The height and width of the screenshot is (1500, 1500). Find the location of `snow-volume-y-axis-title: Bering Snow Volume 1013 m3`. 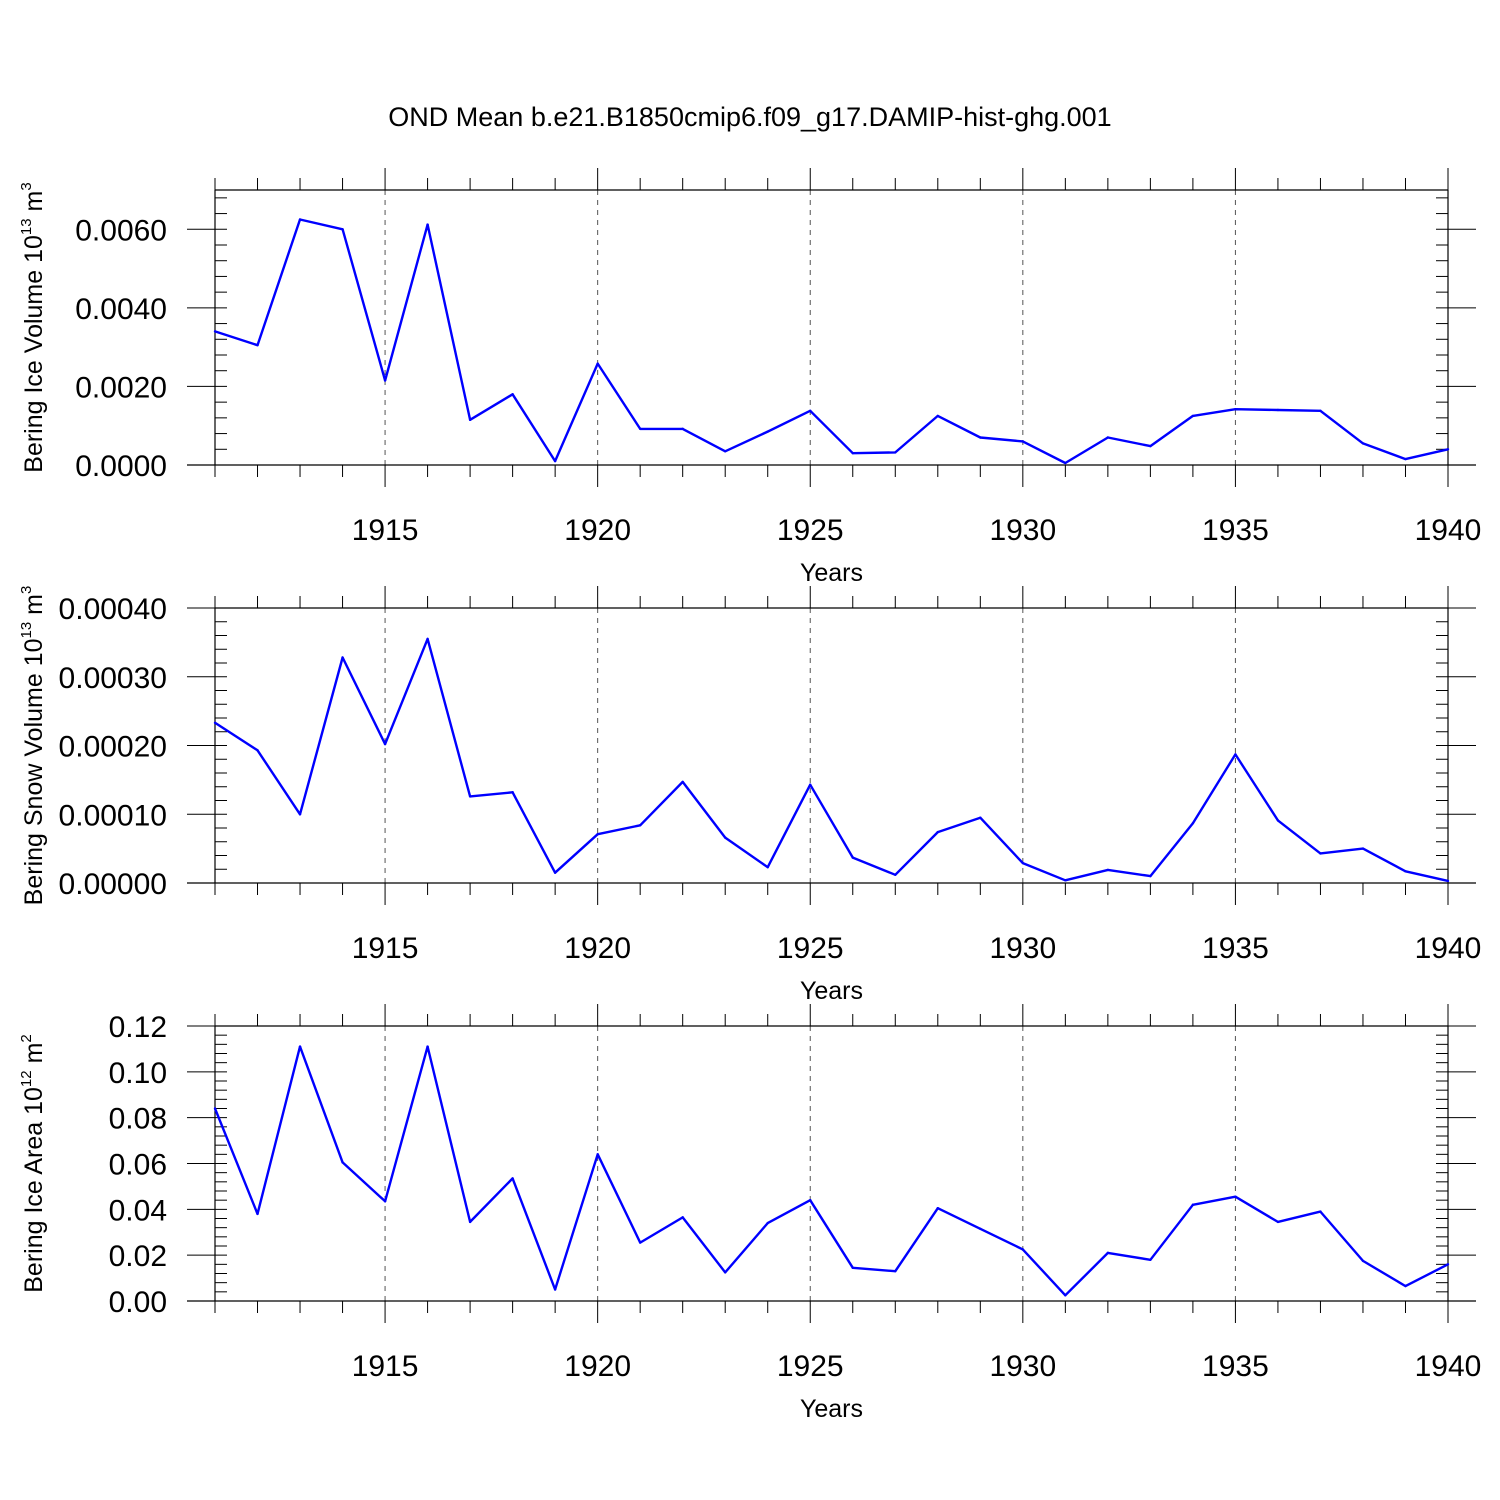

snow-volume-y-axis-title: Bering Snow Volume 1013 m3 is located at coordinates (33, 746).